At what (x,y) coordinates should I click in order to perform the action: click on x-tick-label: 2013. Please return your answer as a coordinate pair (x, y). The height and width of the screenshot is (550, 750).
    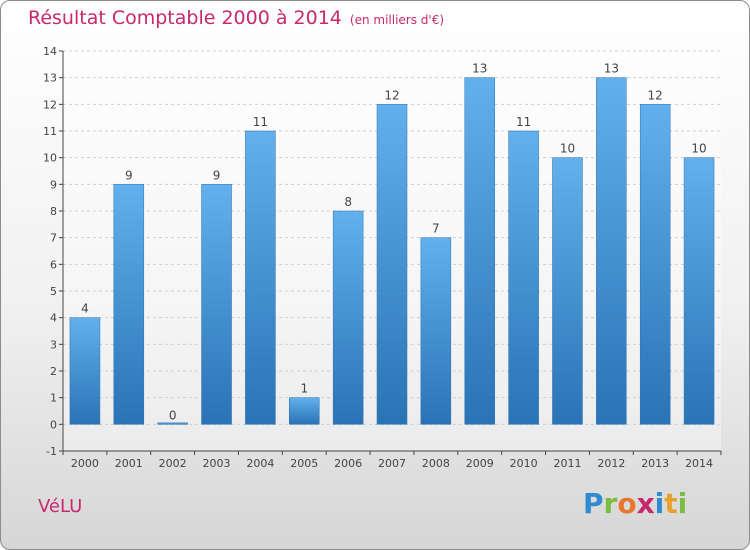
    Looking at the image, I should click on (655, 463).